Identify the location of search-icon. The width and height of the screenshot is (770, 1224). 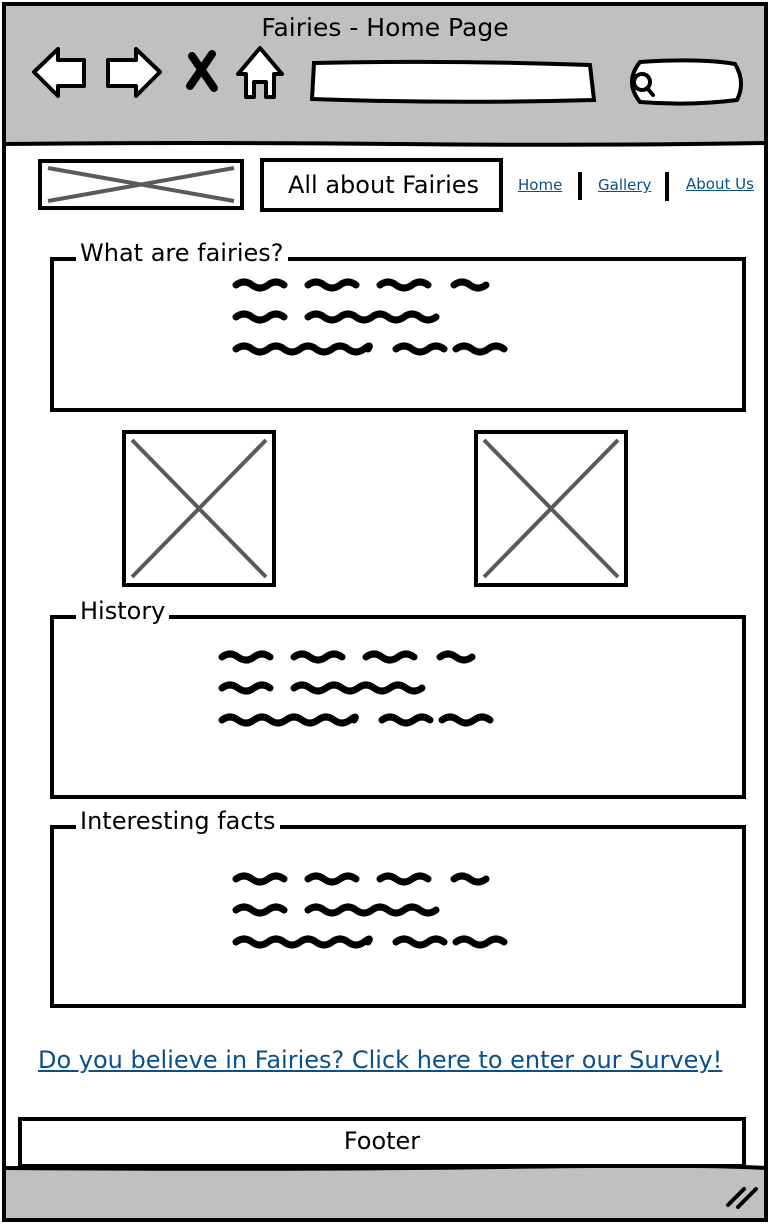
(643, 84).